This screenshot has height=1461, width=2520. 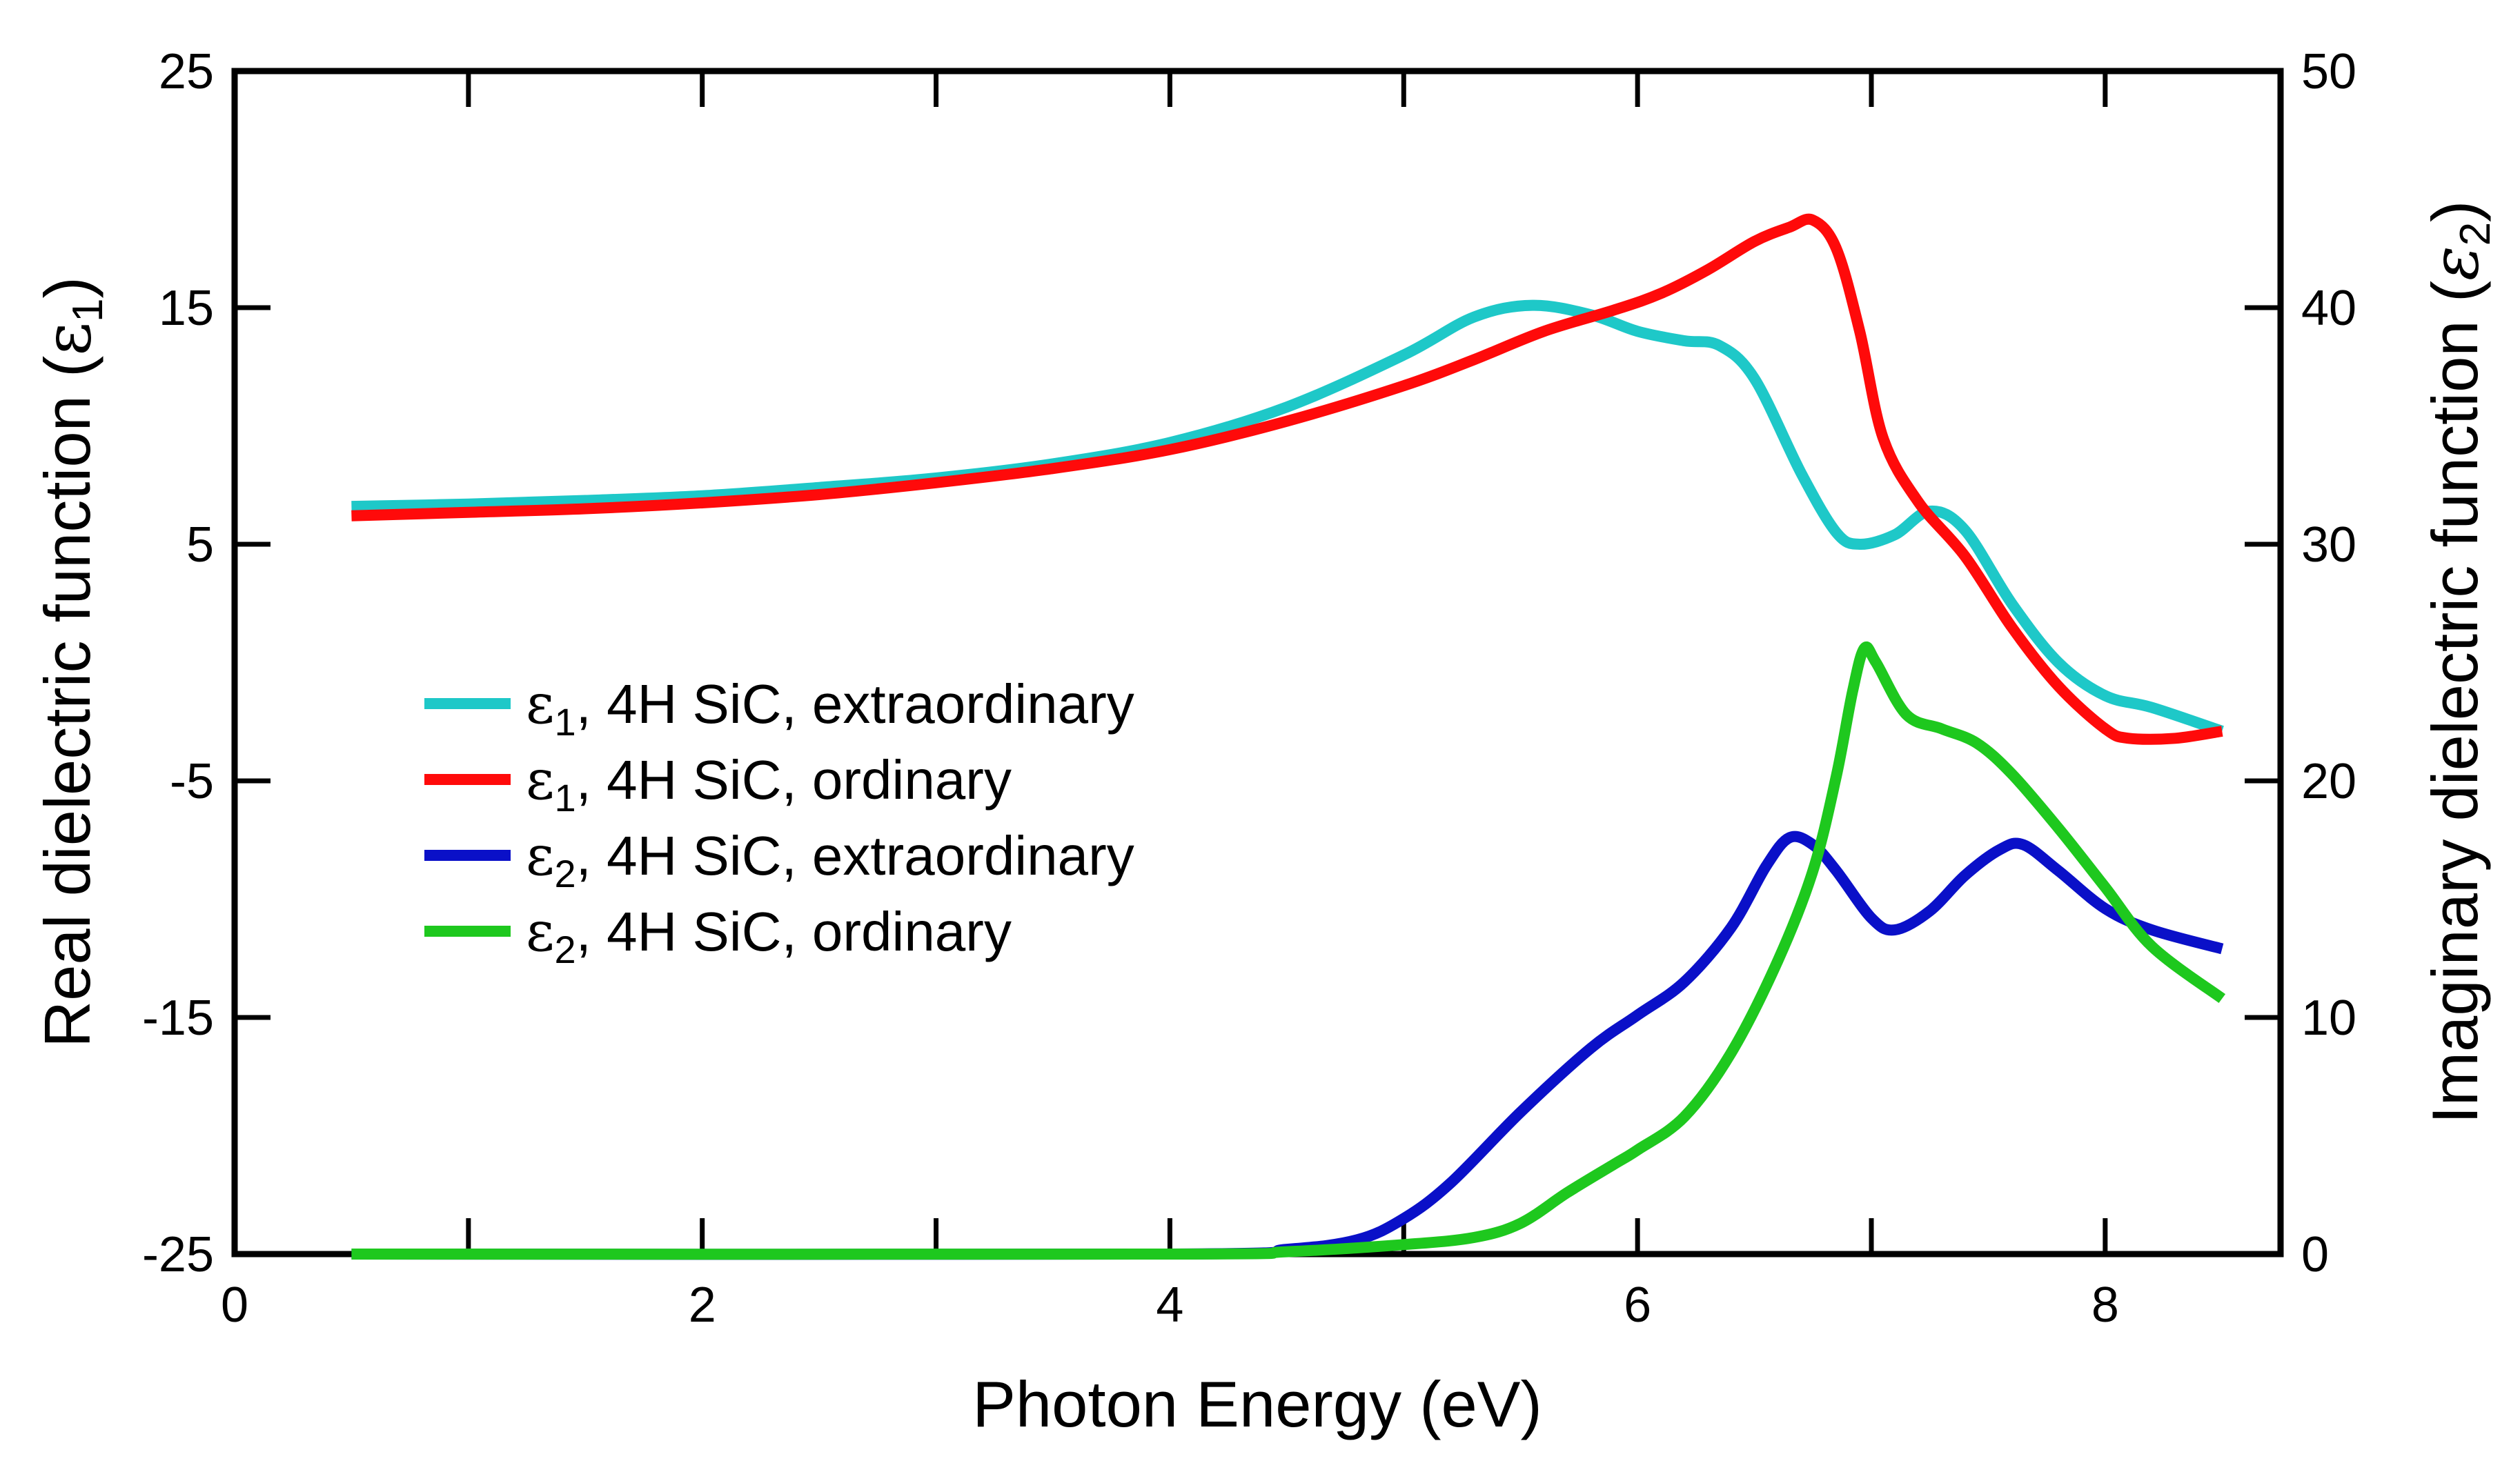 What do you see at coordinates (68, 339) in the screenshot?
I see `y-axis-title-left-symbol: ε` at bounding box center [68, 339].